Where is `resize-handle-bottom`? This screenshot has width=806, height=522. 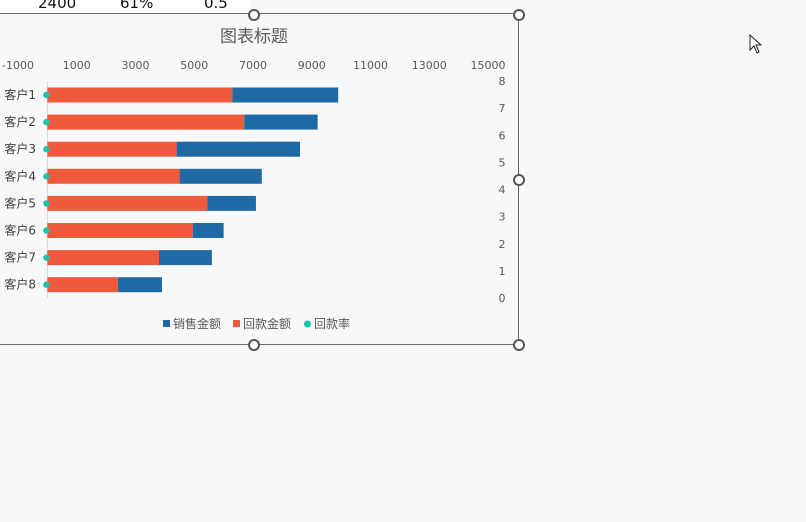 resize-handle-bottom is located at coordinates (254, 345).